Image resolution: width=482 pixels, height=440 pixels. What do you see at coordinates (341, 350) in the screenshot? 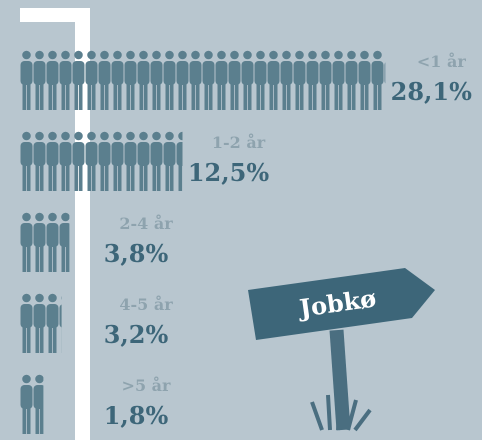
I see `signpost: Jobkø` at bounding box center [341, 350].